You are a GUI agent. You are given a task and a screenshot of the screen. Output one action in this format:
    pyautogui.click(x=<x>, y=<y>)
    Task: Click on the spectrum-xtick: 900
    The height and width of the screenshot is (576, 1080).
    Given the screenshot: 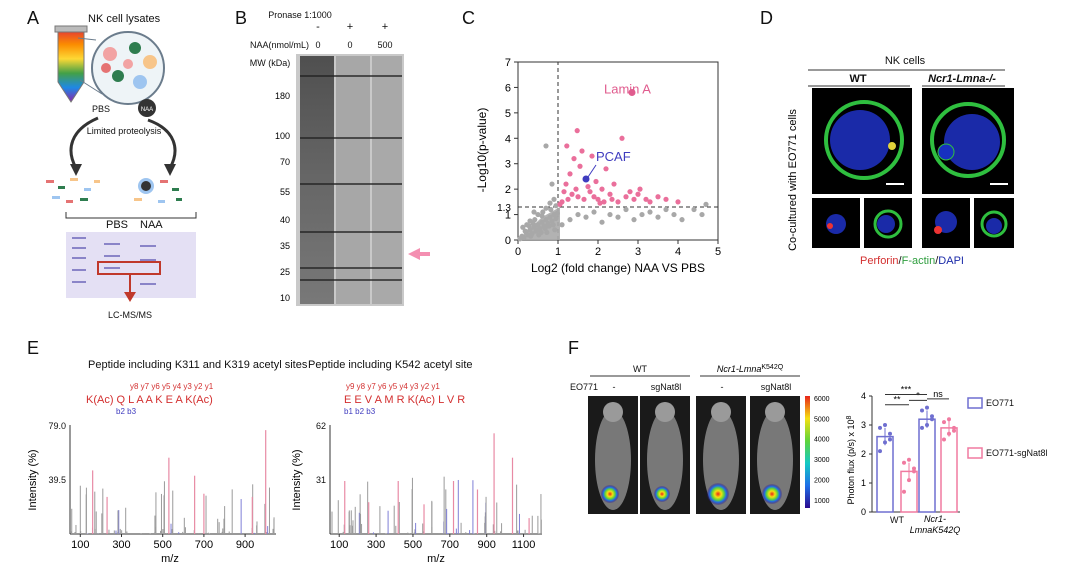 What is the action you would take?
    pyautogui.click(x=487, y=545)
    